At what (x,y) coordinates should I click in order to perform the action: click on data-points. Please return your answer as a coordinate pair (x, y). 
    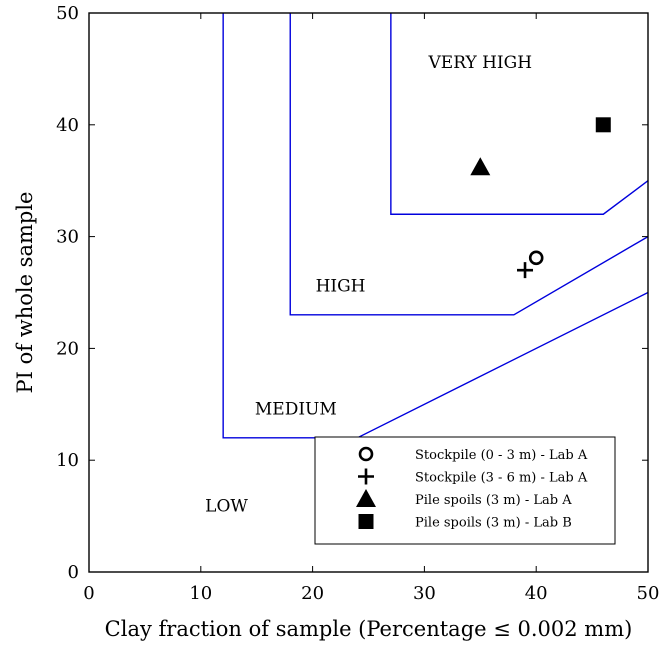
    Looking at the image, I should click on (540, 198).